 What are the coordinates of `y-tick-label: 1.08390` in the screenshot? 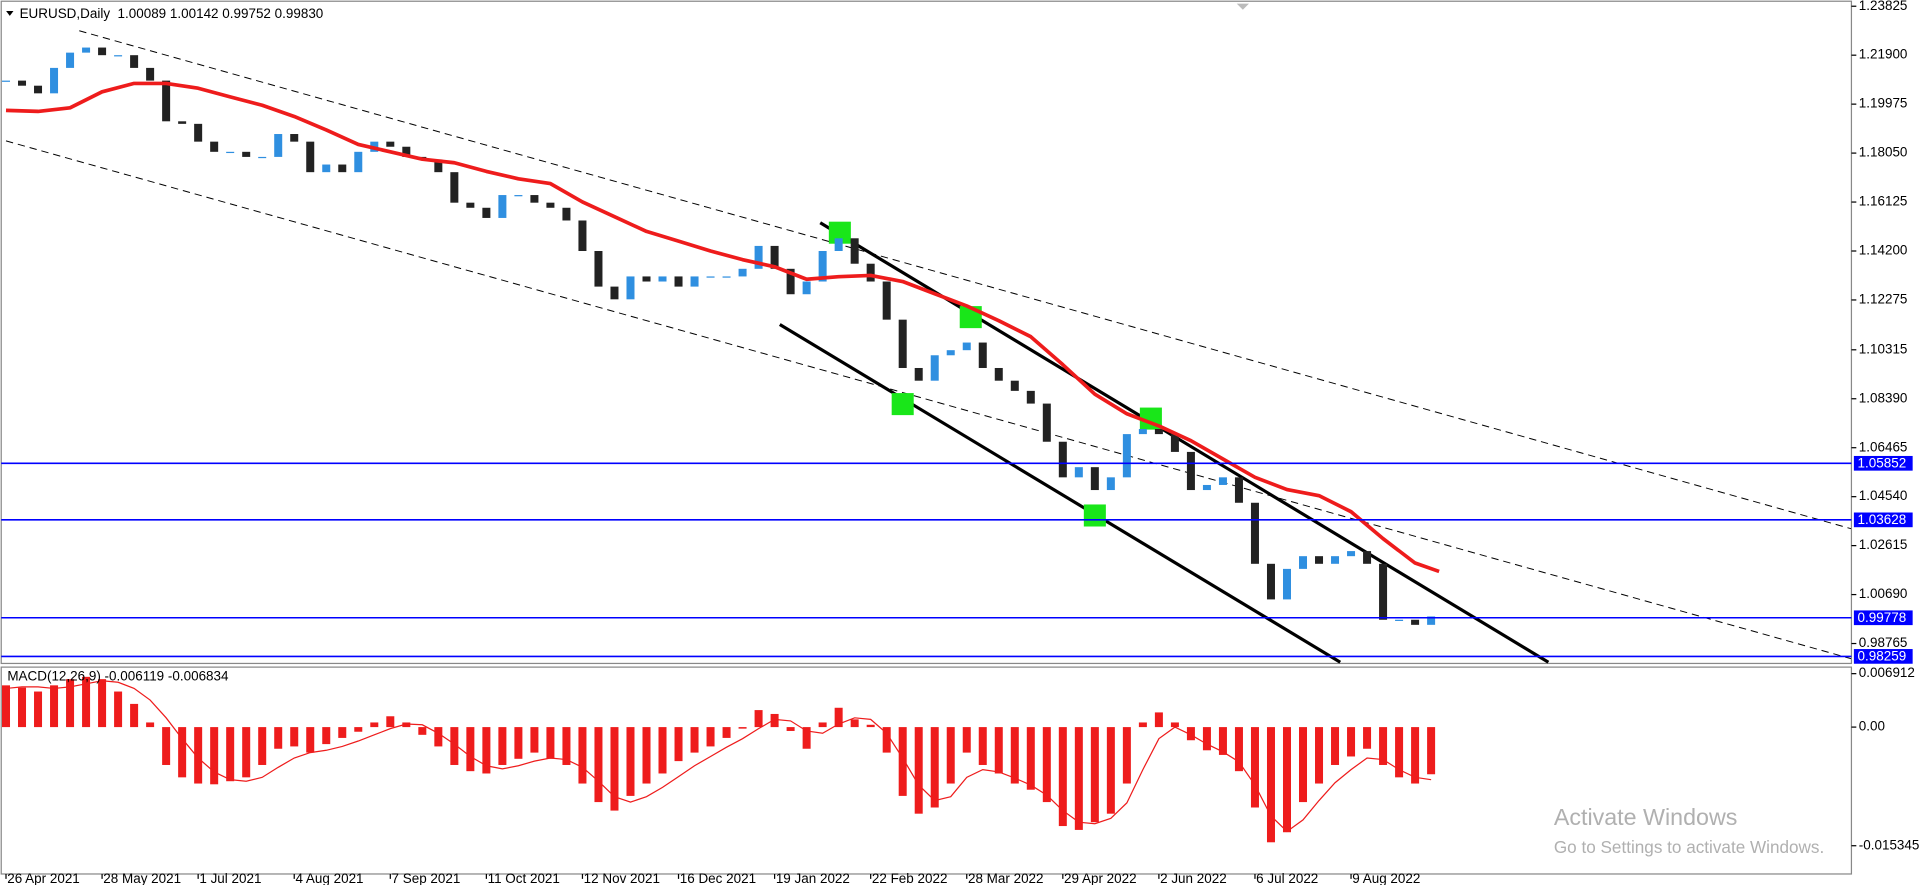 It's located at (1883, 397).